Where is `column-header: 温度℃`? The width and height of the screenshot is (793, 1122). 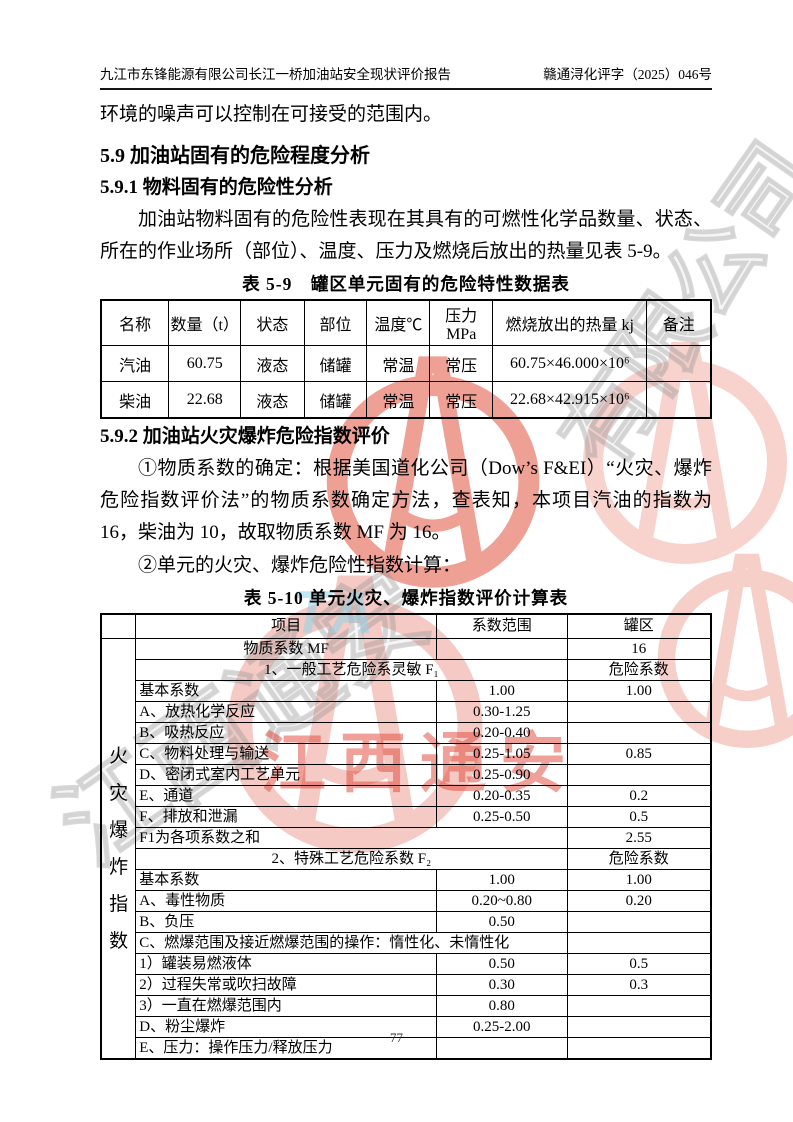 column-header: 温度℃ is located at coordinates (398, 322).